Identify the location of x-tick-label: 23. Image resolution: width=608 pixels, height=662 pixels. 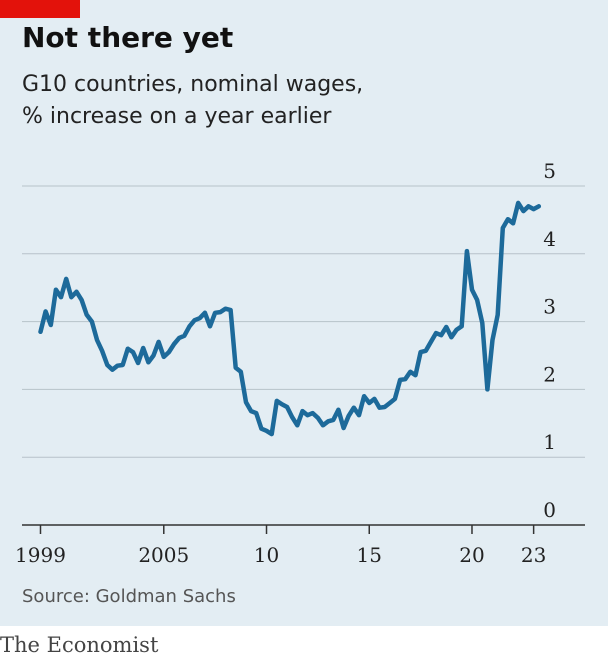
(533, 555).